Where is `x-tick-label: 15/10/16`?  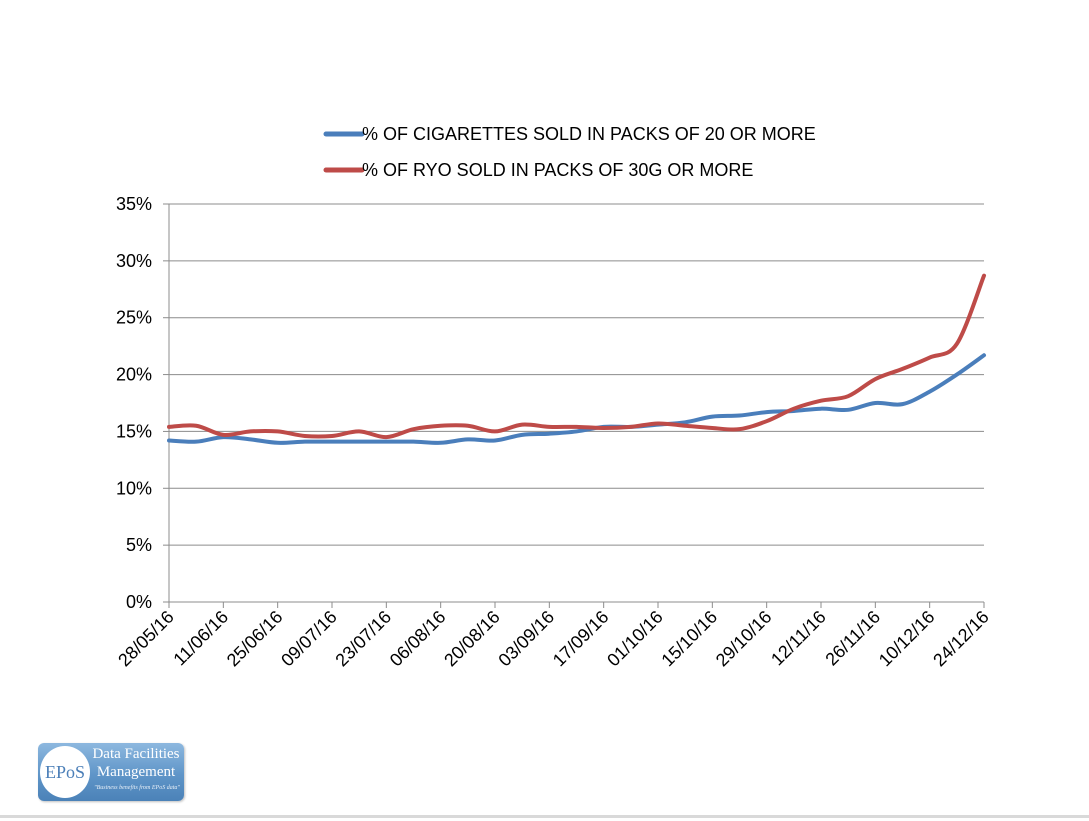 x-tick-label: 15/10/16 is located at coordinates (689, 639).